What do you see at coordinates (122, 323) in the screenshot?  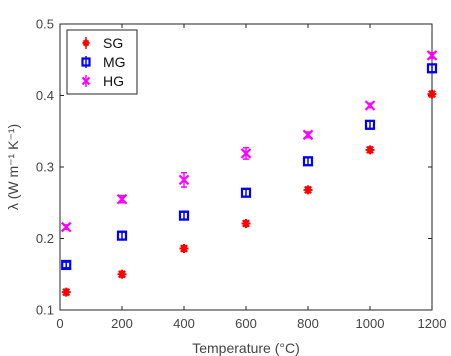 I see `x-tick-label: 200` at bounding box center [122, 323].